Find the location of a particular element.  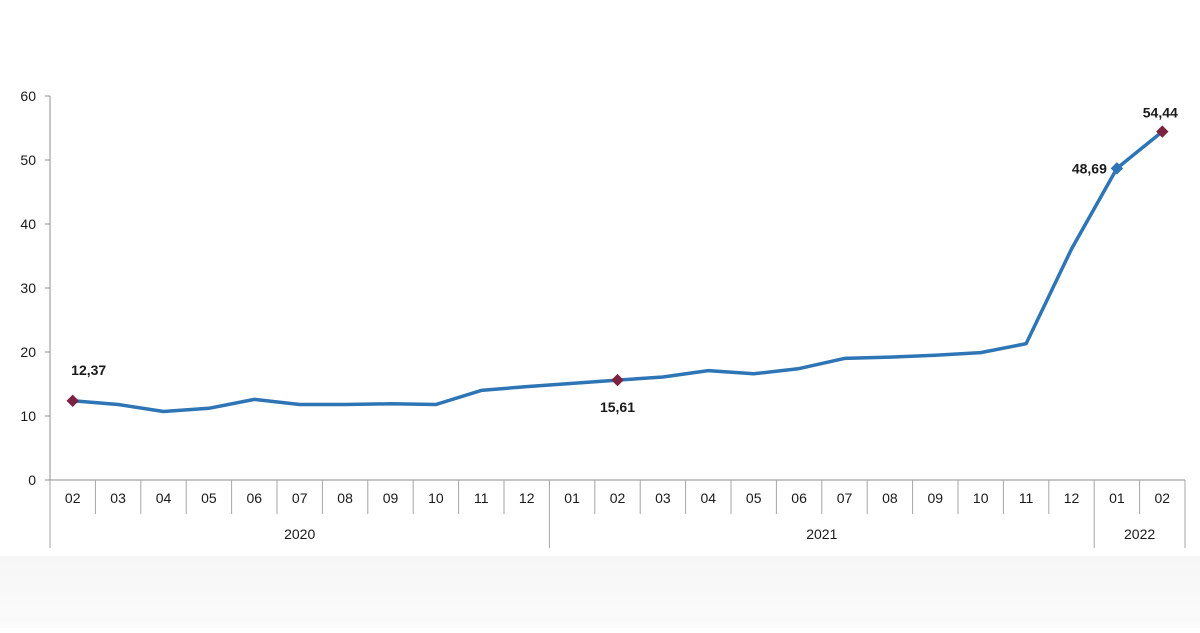

data-label: 48,69 is located at coordinates (1089, 168).